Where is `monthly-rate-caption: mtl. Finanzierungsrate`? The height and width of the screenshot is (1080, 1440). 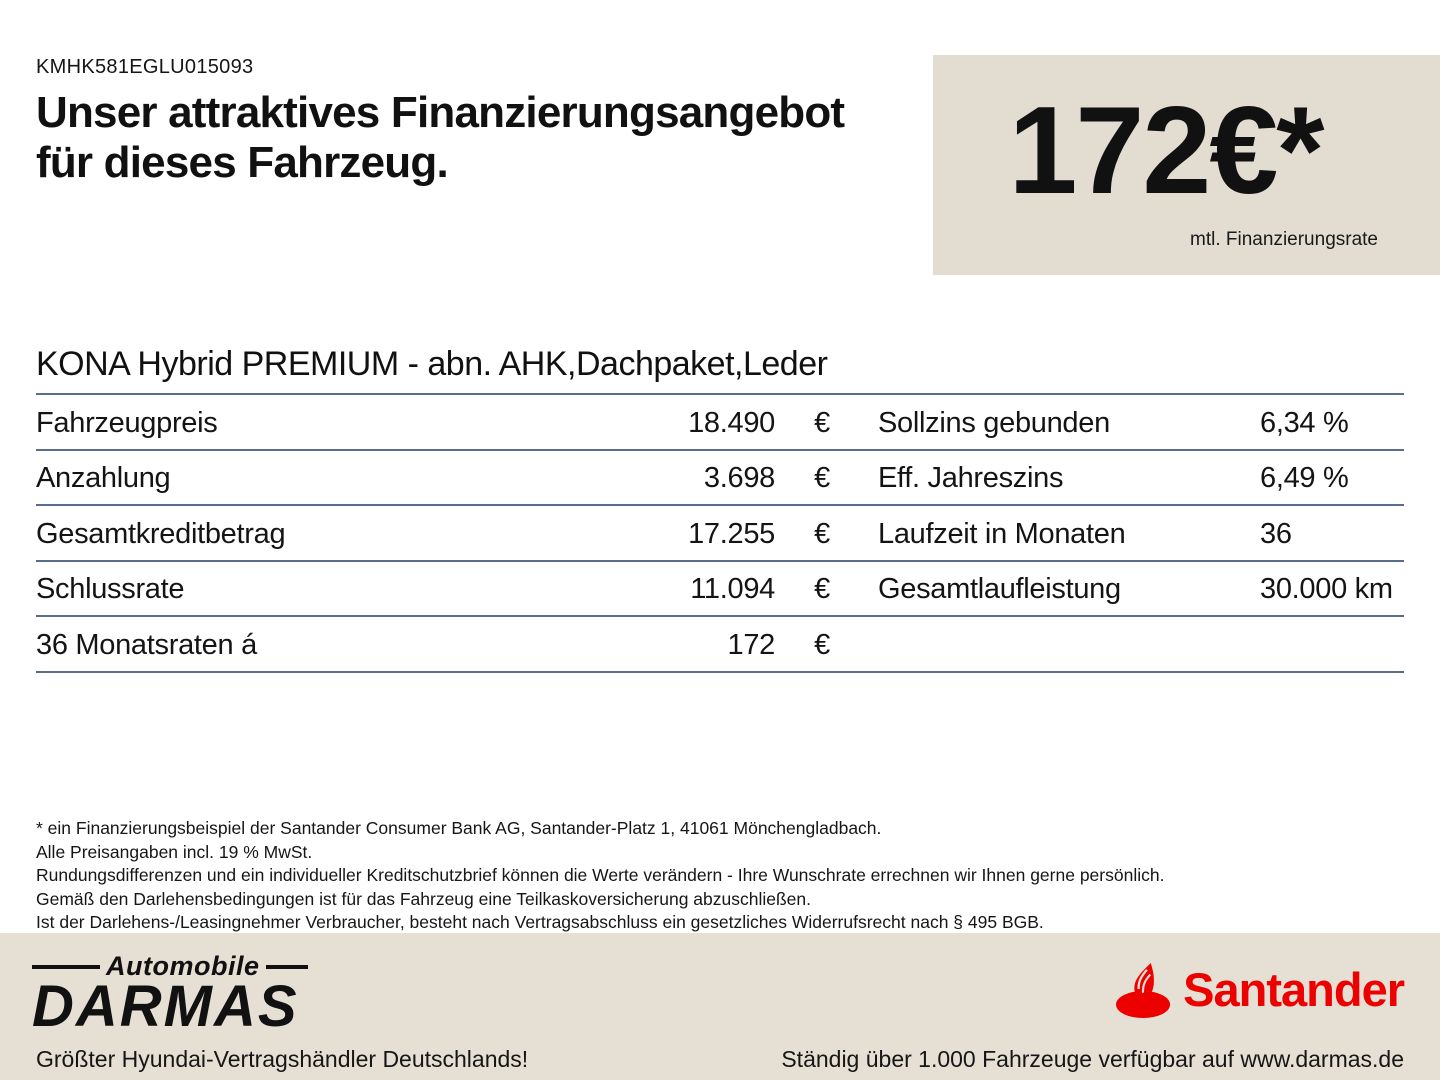
monthly-rate-caption: mtl. Finanzierungsrate is located at coordinates (1284, 239).